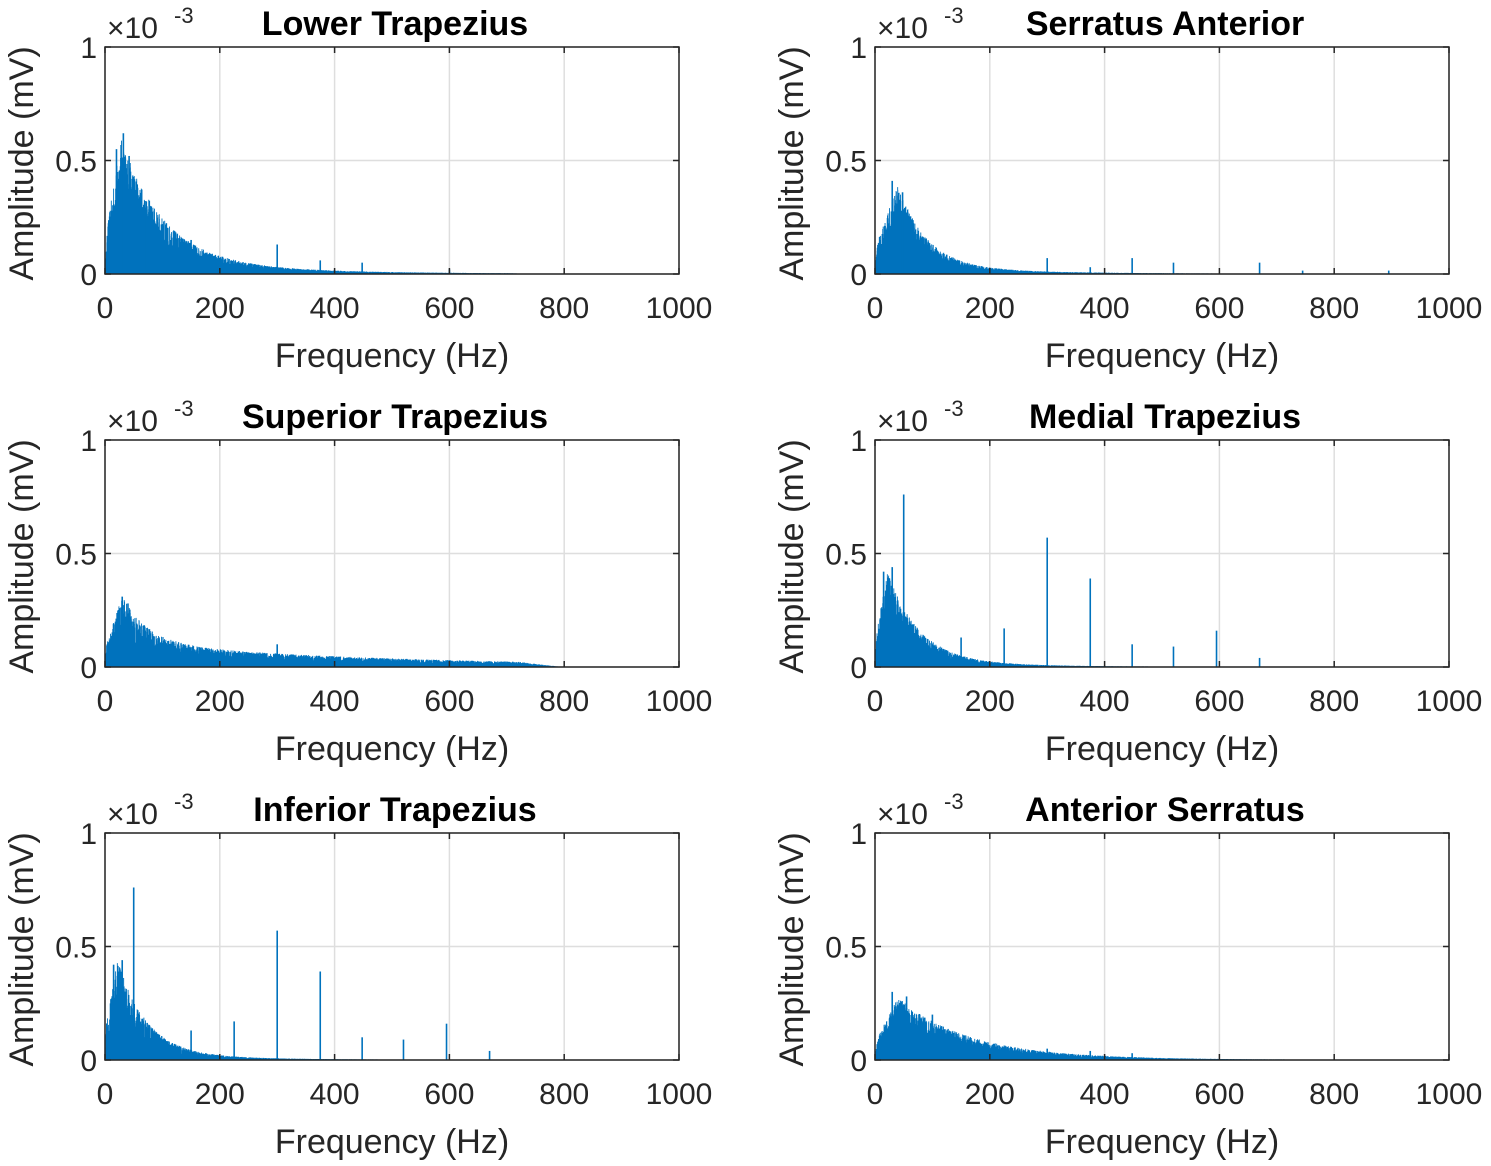  What do you see at coordinates (1165, 417) in the screenshot?
I see `subplot-title: Medial Trapezius` at bounding box center [1165, 417].